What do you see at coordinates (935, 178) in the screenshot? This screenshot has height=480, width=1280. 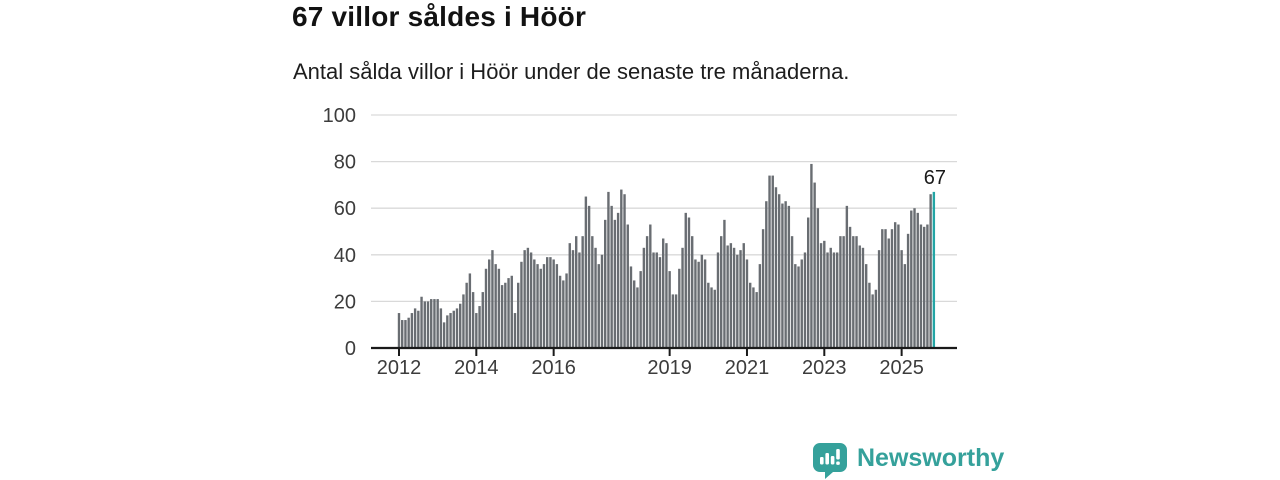 I see `highlight-value-label: 67` at bounding box center [935, 178].